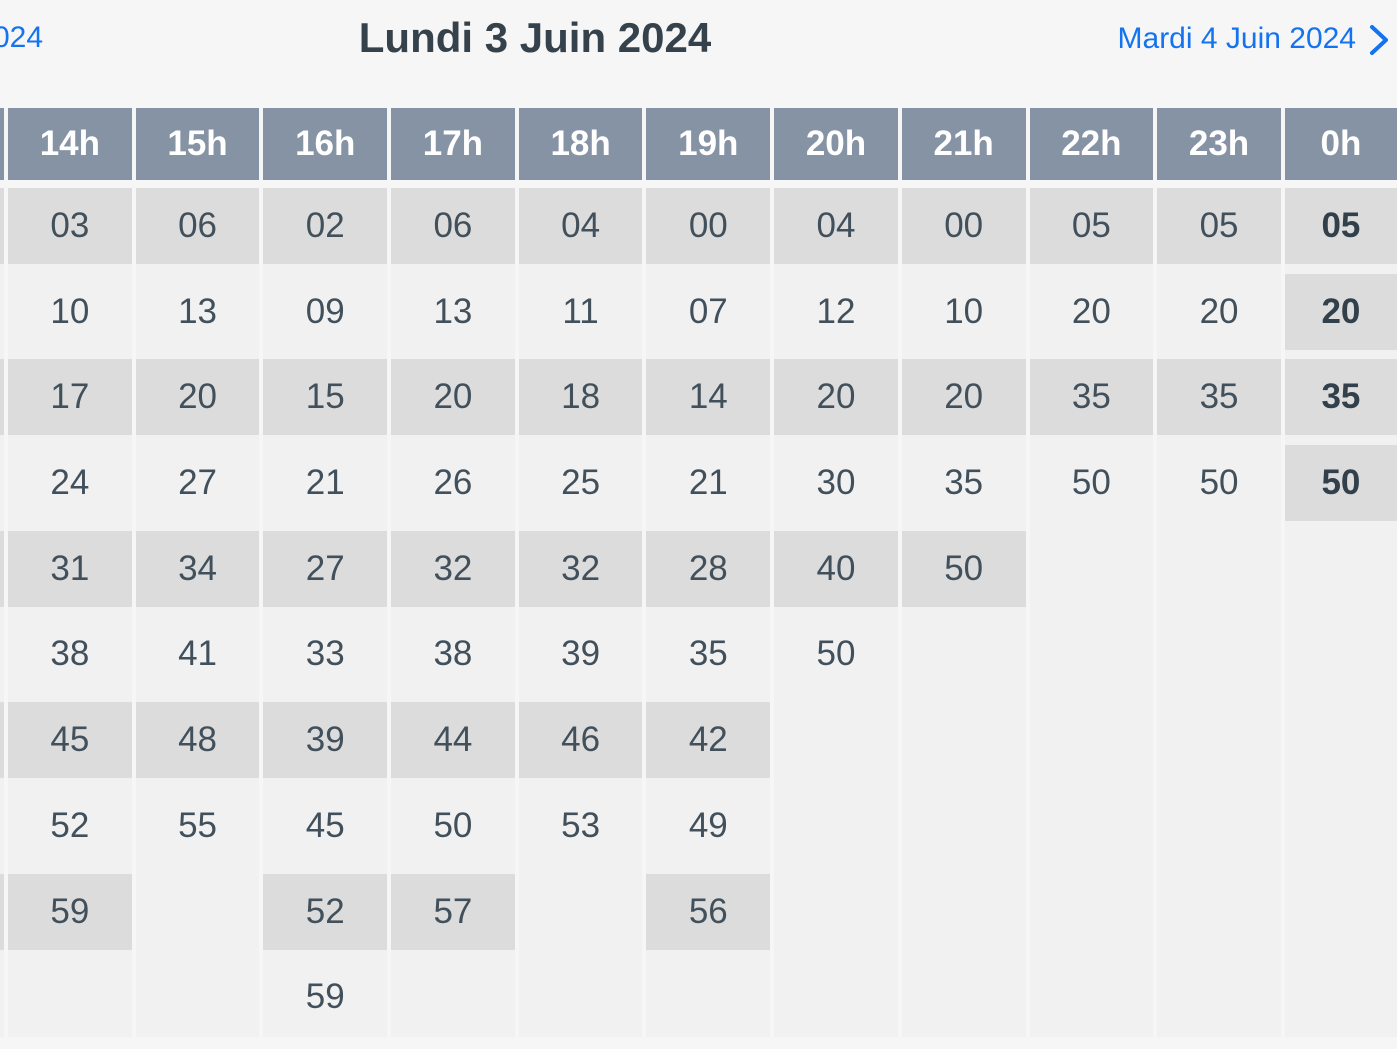 Image resolution: width=1397 pixels, height=1049 pixels. I want to click on minute-cell: 46, so click(580, 740).